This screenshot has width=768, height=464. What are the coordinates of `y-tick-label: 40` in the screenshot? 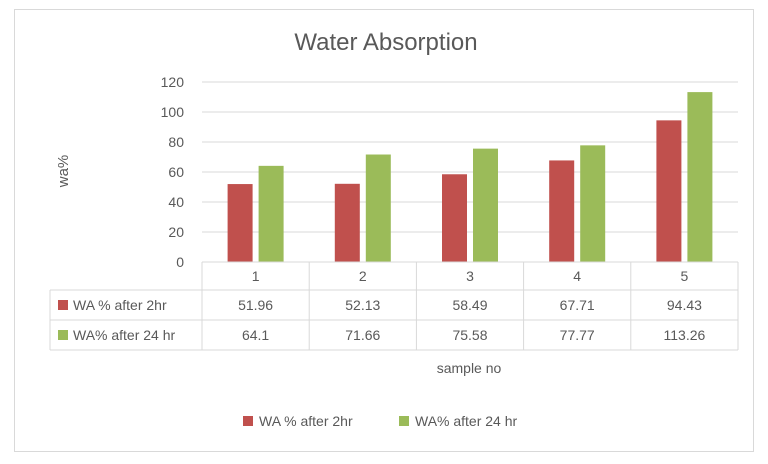 It's located at (176, 202).